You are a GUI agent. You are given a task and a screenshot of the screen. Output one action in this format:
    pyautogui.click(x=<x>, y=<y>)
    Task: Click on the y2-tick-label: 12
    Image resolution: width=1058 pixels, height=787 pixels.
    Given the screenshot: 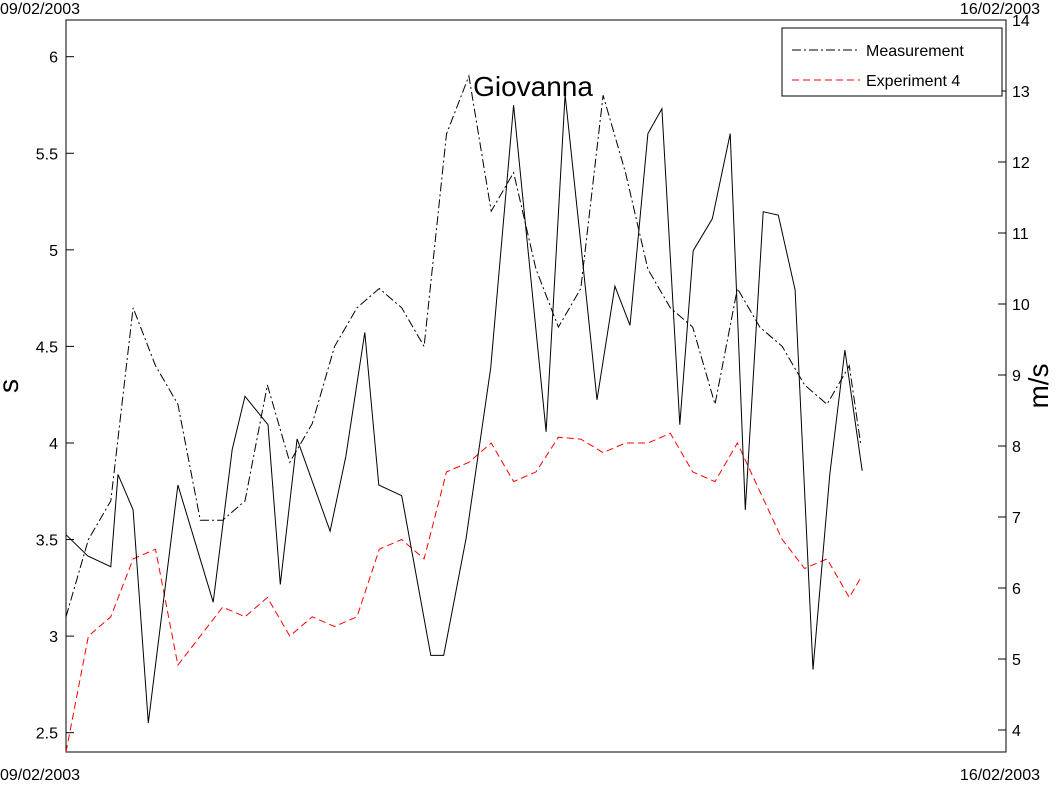 What is the action you would take?
    pyautogui.click(x=1021, y=163)
    